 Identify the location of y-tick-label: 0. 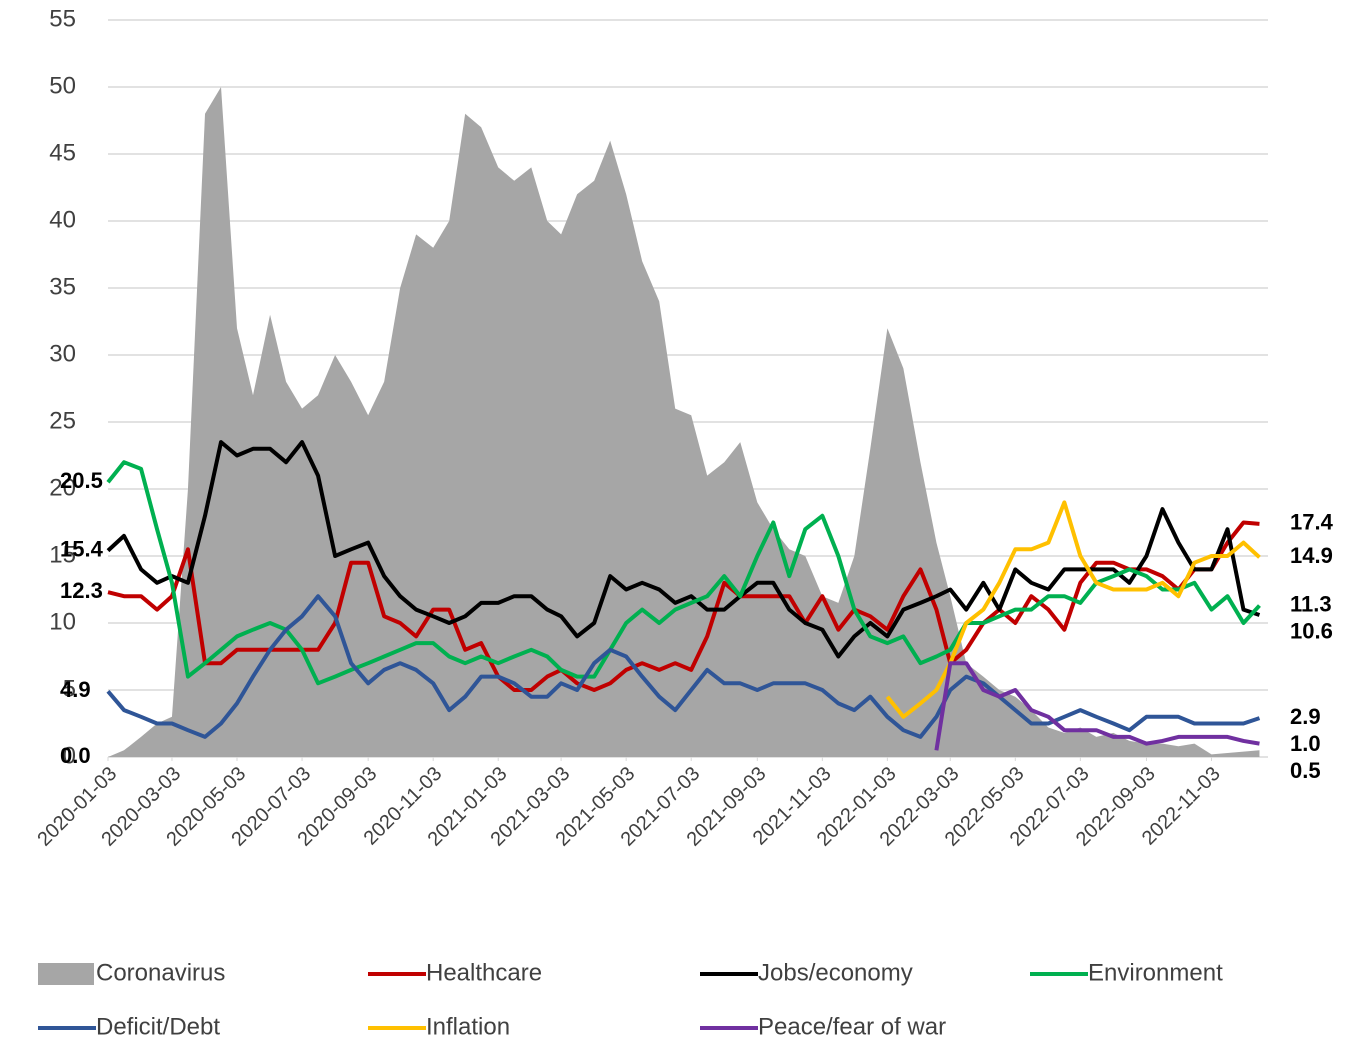
(69, 755).